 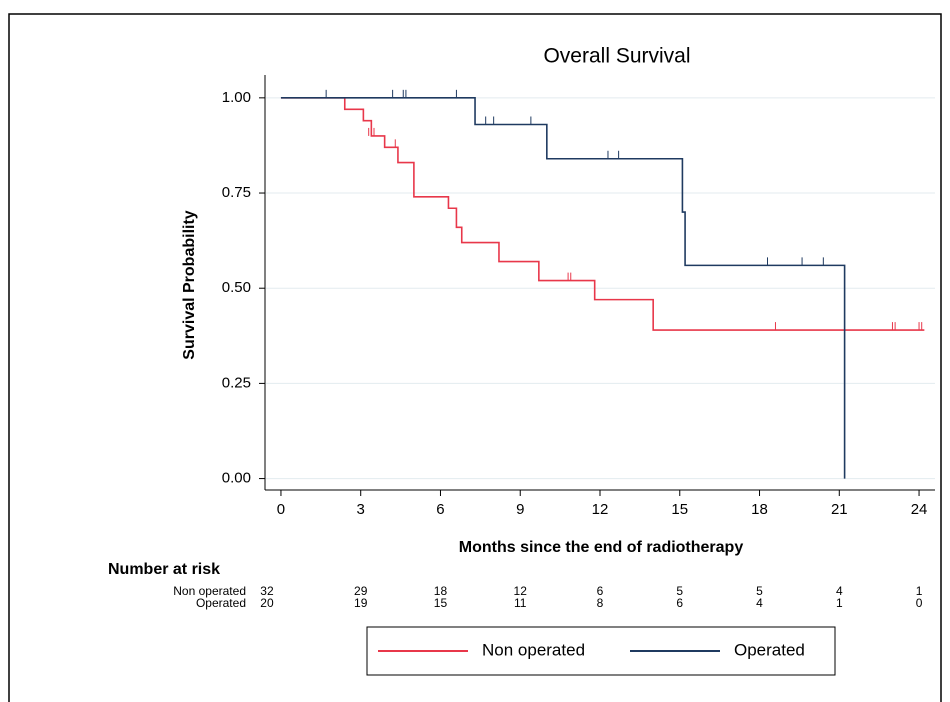 I want to click on x-tick-label: 18, so click(x=759, y=509).